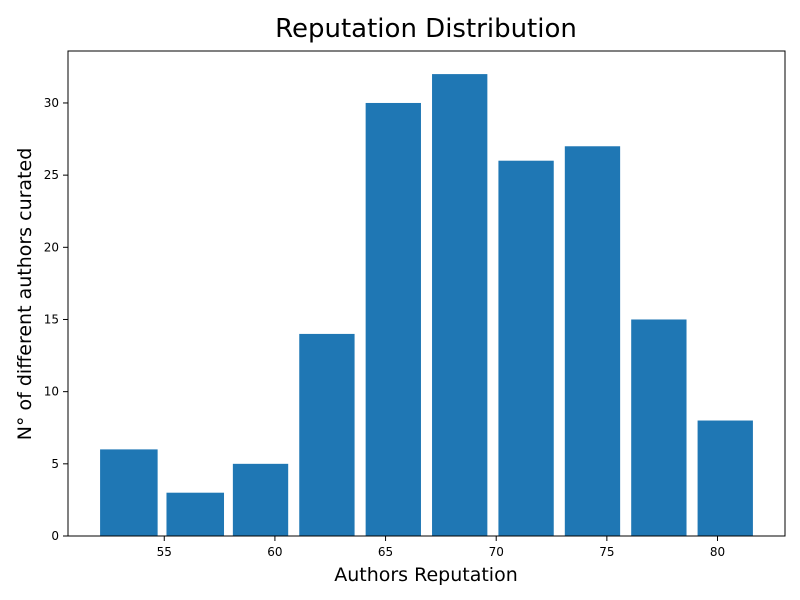 Image resolution: width=800 pixels, height=600 pixels. I want to click on y-tick-label-4: 20, so click(51, 247).